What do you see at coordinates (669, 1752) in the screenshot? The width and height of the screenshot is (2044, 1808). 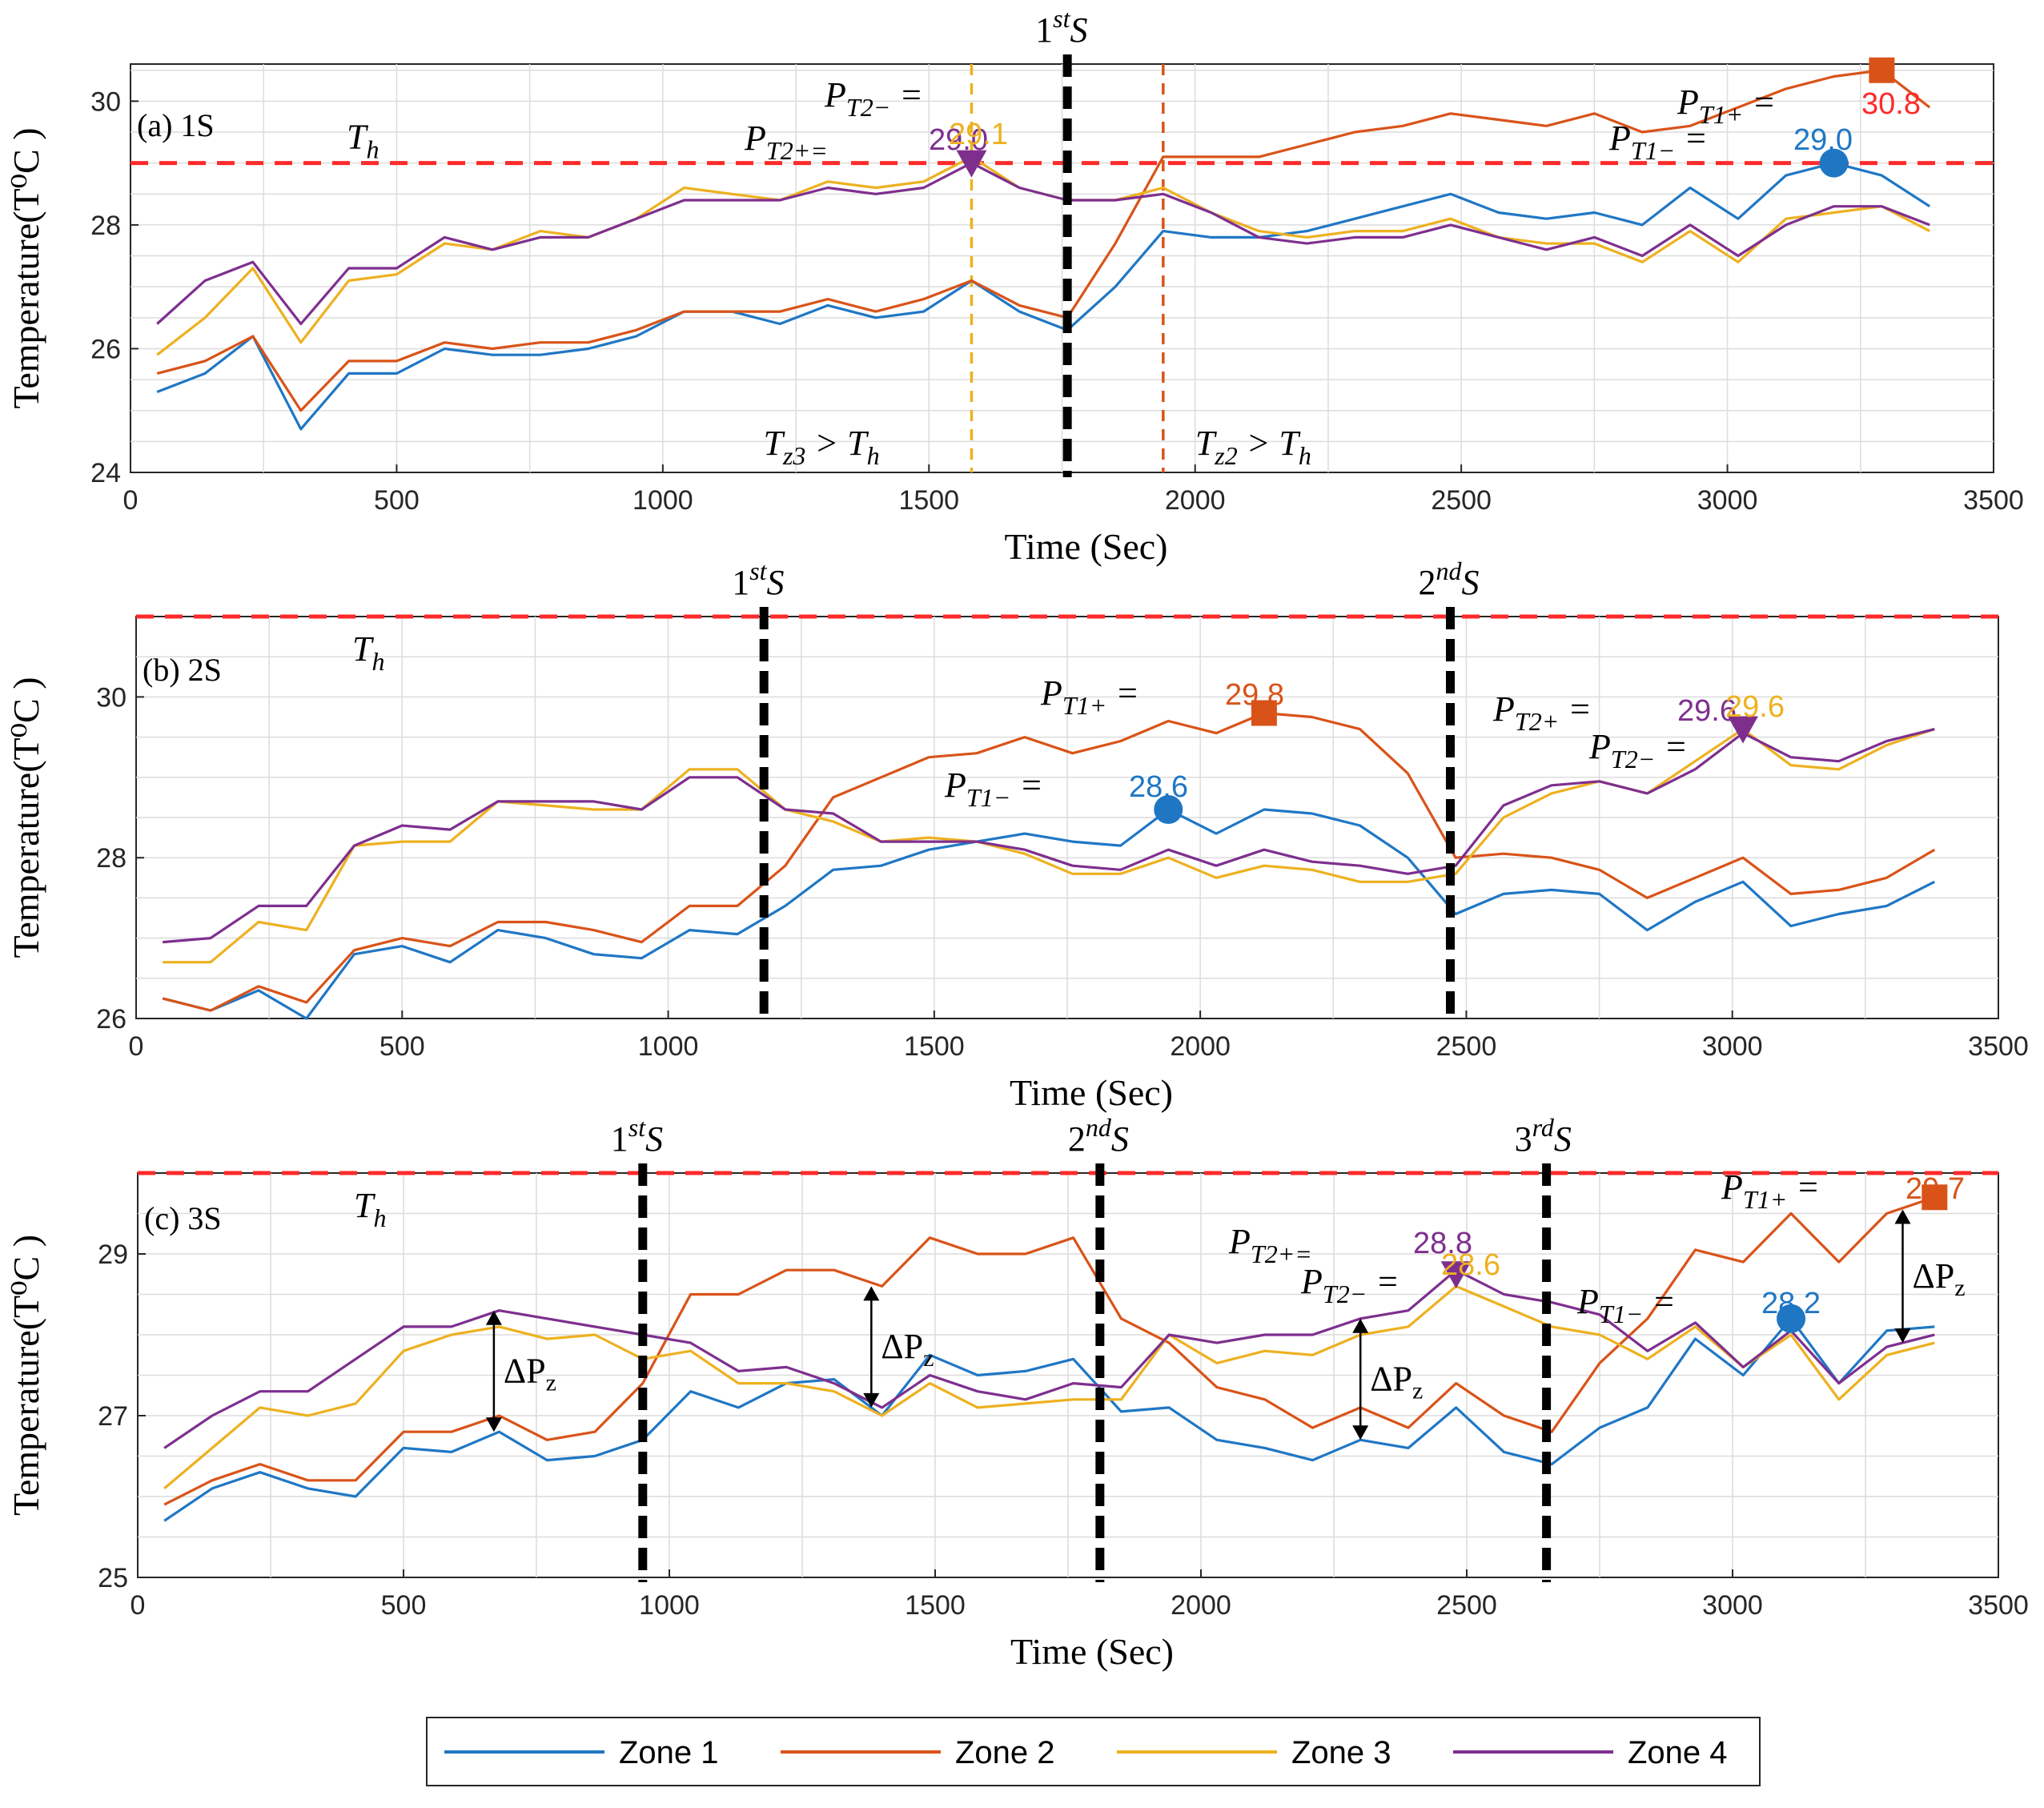 I see `legend-label: Zone 1` at bounding box center [669, 1752].